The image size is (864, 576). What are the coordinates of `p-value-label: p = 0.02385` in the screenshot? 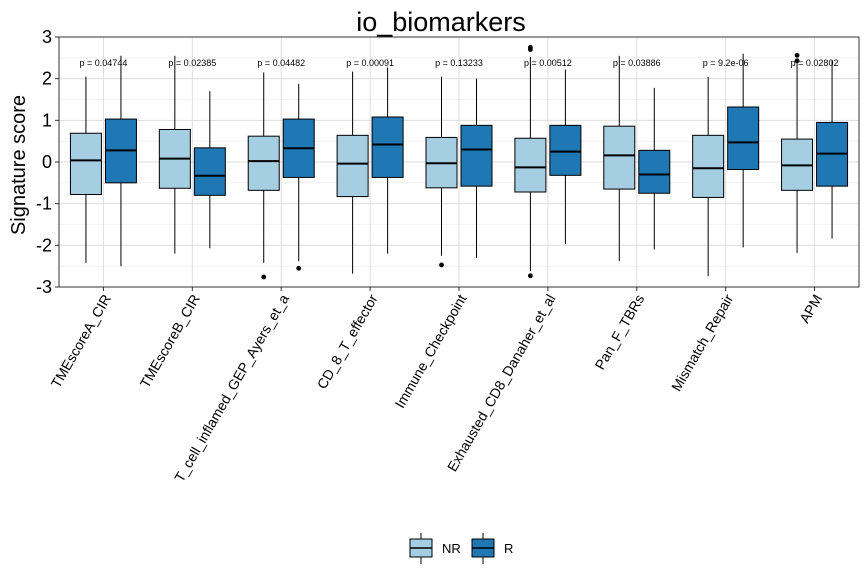 It's located at (192, 63).